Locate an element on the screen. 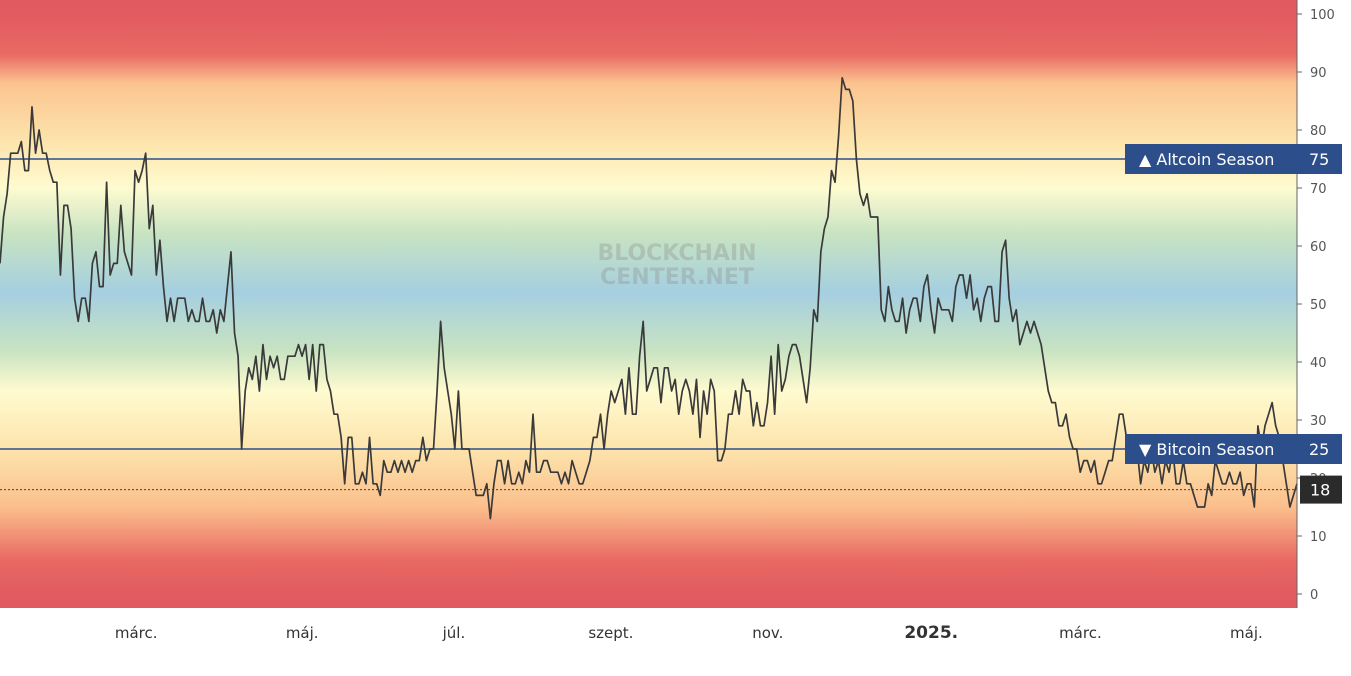 This screenshot has height=676, width=1351. y-tick-label-30: 30 is located at coordinates (1318, 421).